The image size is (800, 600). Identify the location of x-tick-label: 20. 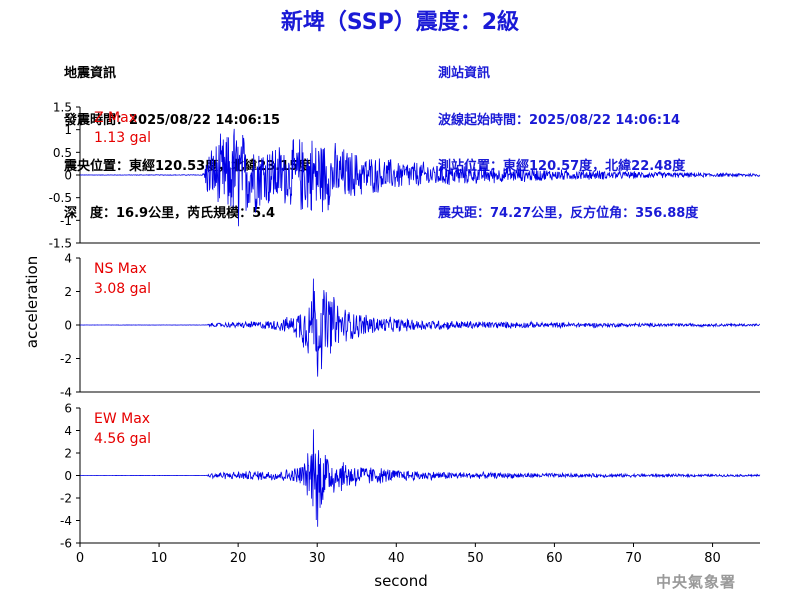
(238, 558).